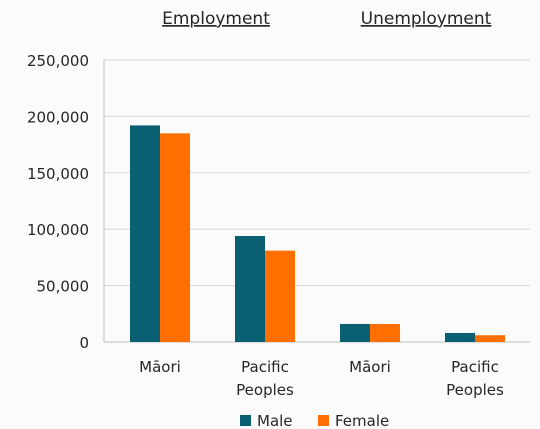 The height and width of the screenshot is (429, 540). Describe the element at coordinates (58, 174) in the screenshot. I see `y-tick-label: 150,000` at that location.